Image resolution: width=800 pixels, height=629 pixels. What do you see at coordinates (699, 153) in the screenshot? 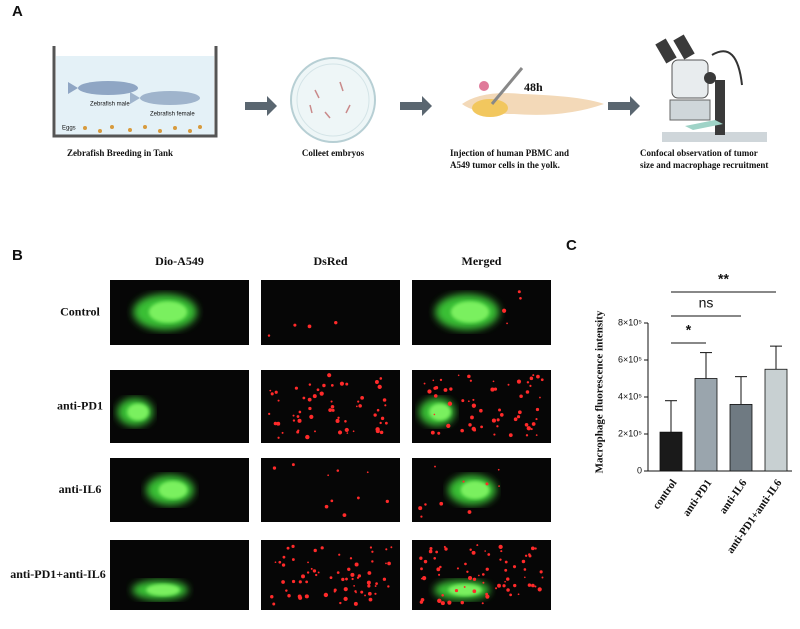
I see `step-caption: Confocal observation of tumor` at bounding box center [699, 153].